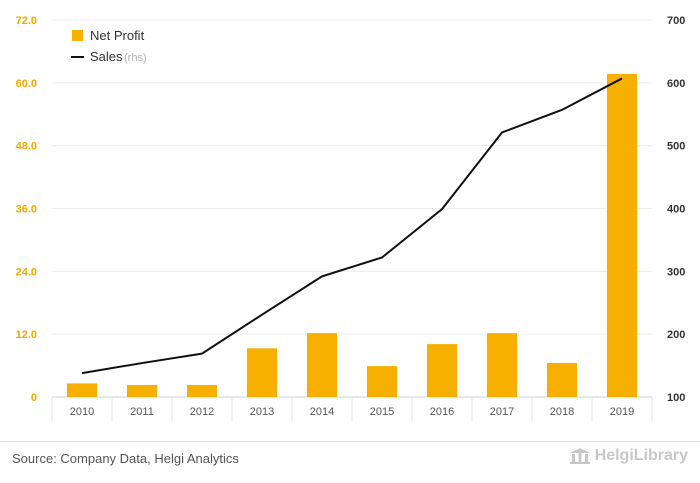  What do you see at coordinates (442, 412) in the screenshot?
I see `x-tick-label: 2016` at bounding box center [442, 412].